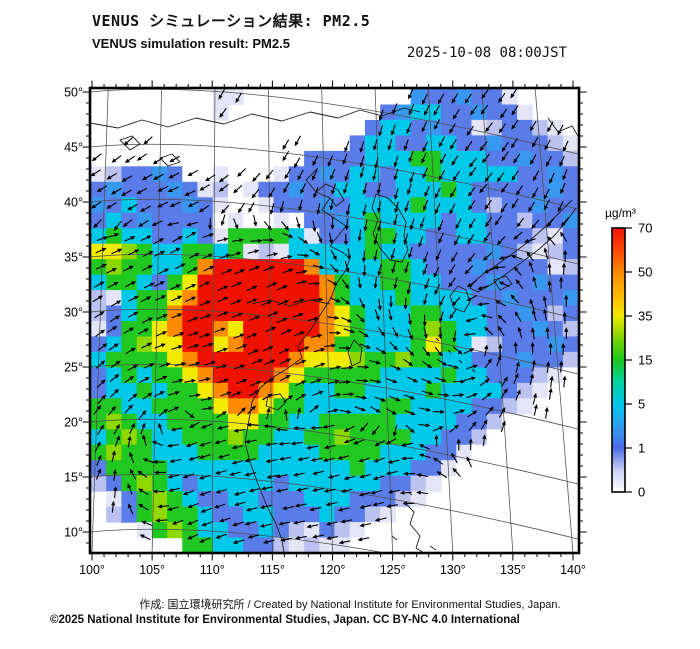 The image size is (700, 649). What do you see at coordinates (73, 423) in the screenshot?
I see `lat-label: 20°` at bounding box center [73, 423].